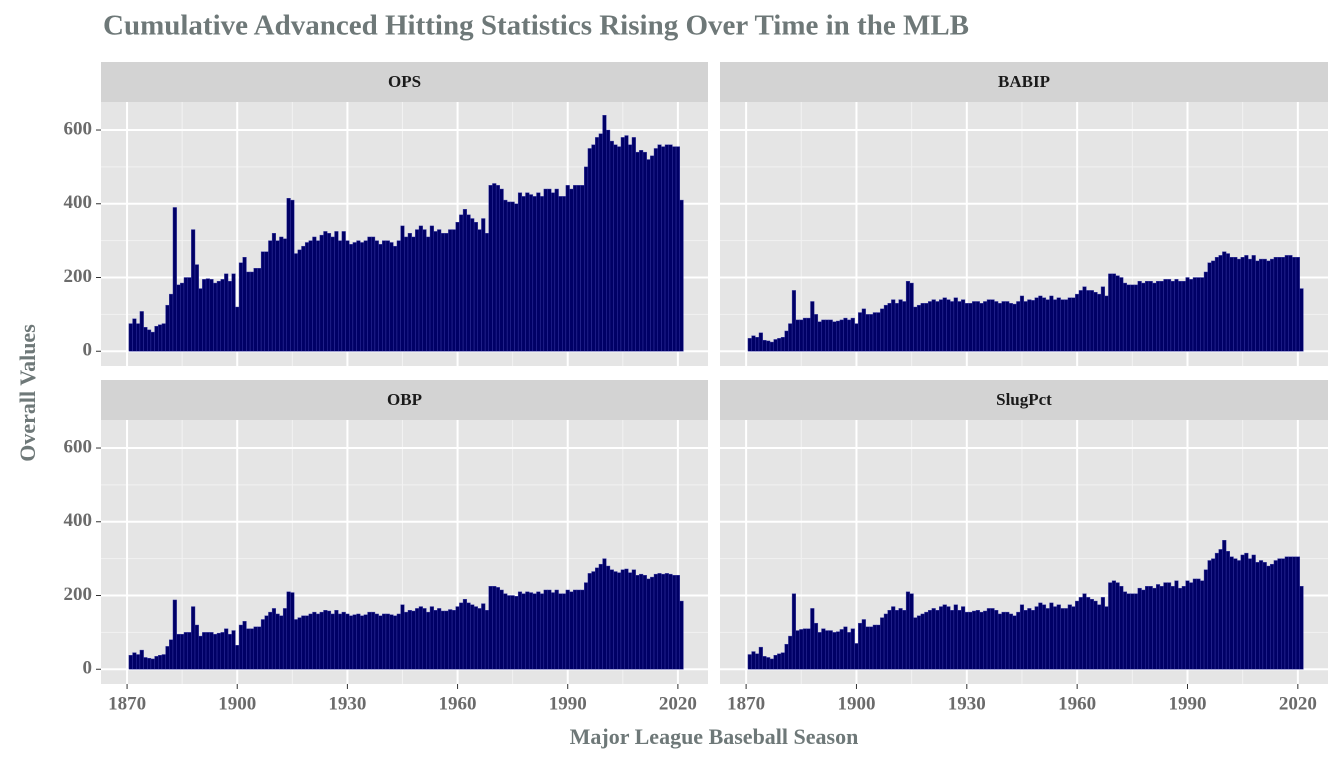 The image size is (1344, 768). Describe the element at coordinates (1077, 703) in the screenshot. I see `x-tick-label: 1960` at that location.